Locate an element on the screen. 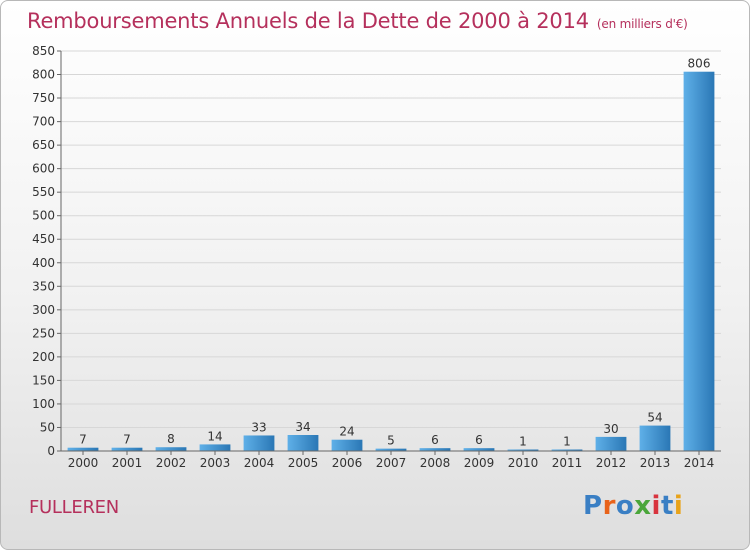  data-label-2011: 1 is located at coordinates (567, 442).